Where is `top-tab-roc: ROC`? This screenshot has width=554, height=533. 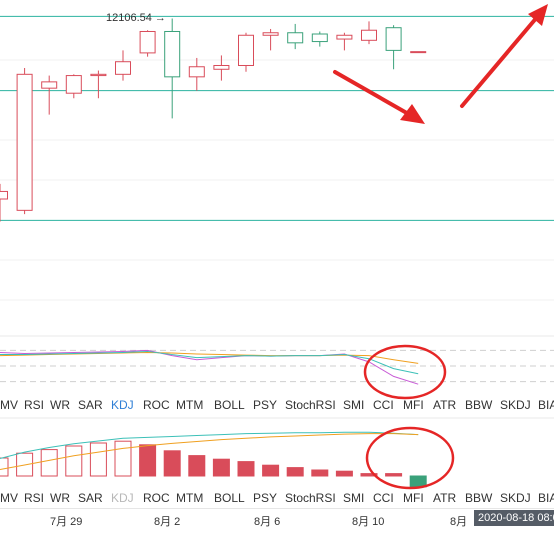
top-tab-roc: ROC is located at coordinates (156, 405).